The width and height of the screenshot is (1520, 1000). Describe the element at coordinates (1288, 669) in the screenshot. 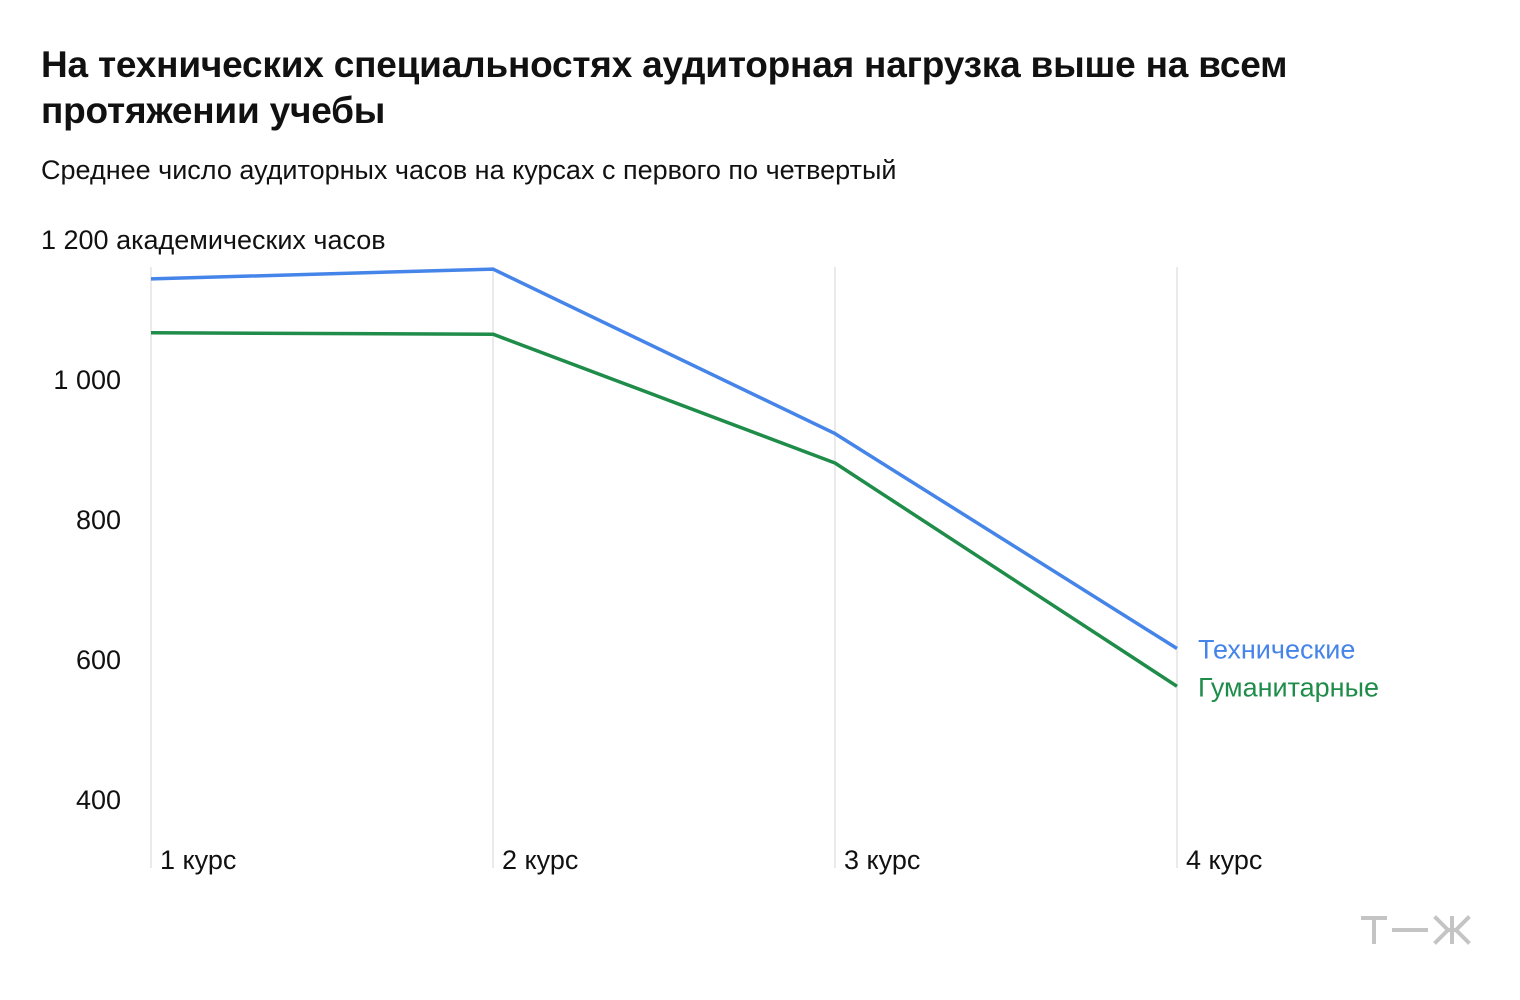

I see `series-labels: Технические Гуманитарные` at that location.